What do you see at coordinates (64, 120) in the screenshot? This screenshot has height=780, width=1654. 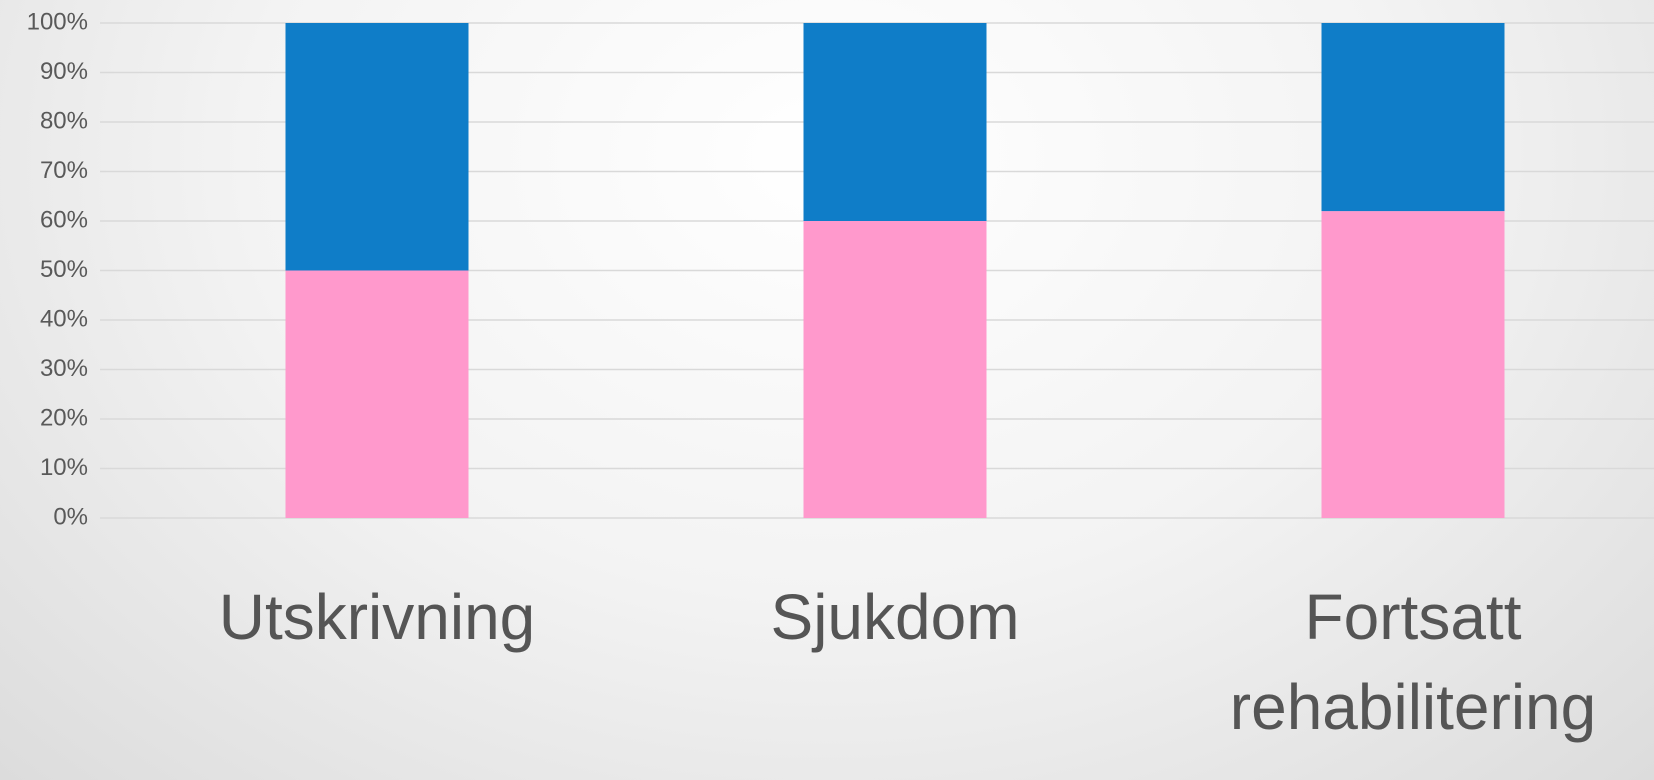 I see `y-tick-label: 80%` at bounding box center [64, 120].